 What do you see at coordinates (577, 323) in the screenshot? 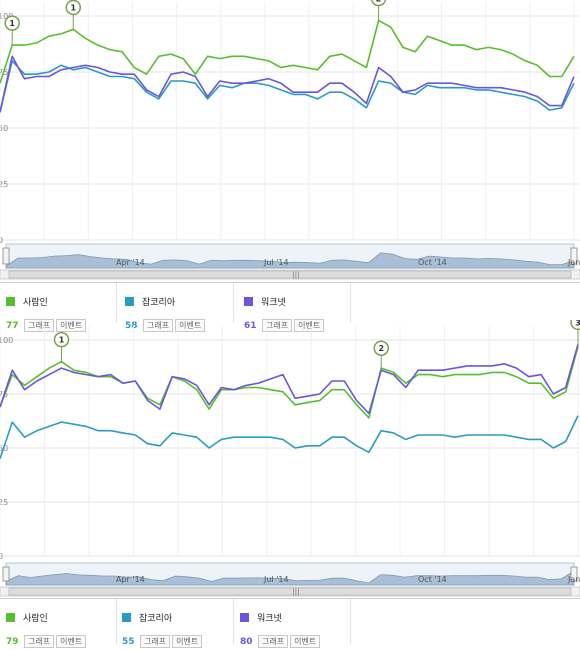
I see `event-marker-label: 3` at bounding box center [577, 323].